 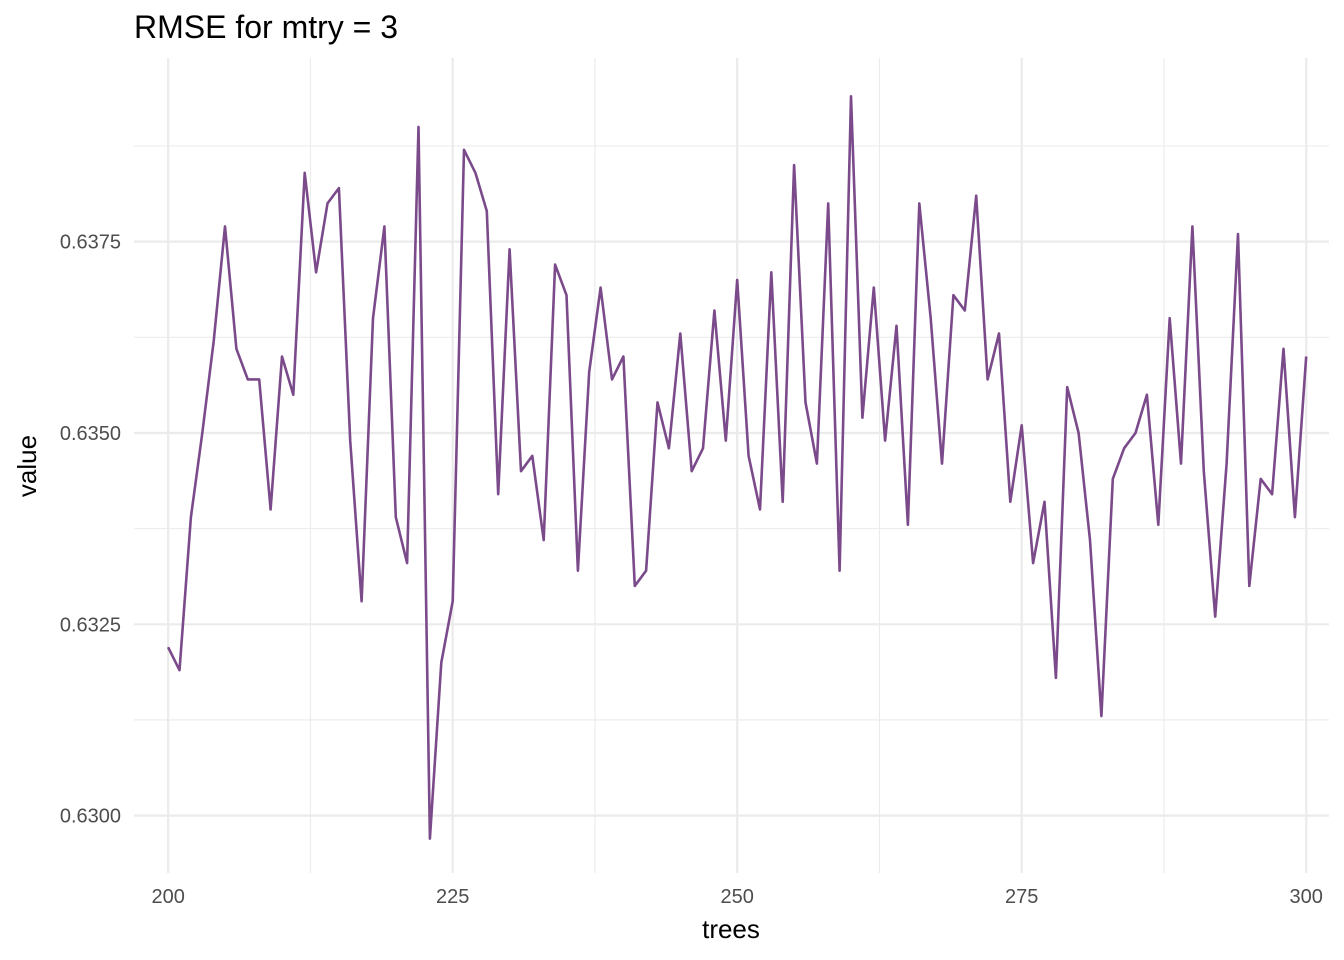 I want to click on x-axis-tick-labels: 200 225 250 275 300, so click(x=736, y=897).